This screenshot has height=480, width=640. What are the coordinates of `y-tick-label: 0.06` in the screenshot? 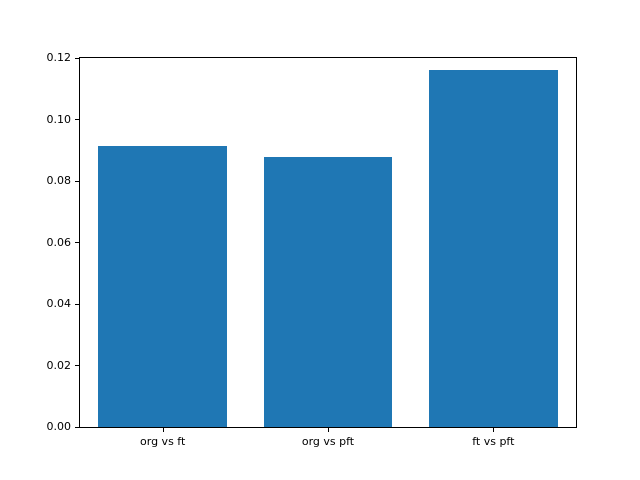 It's located at (59, 242).